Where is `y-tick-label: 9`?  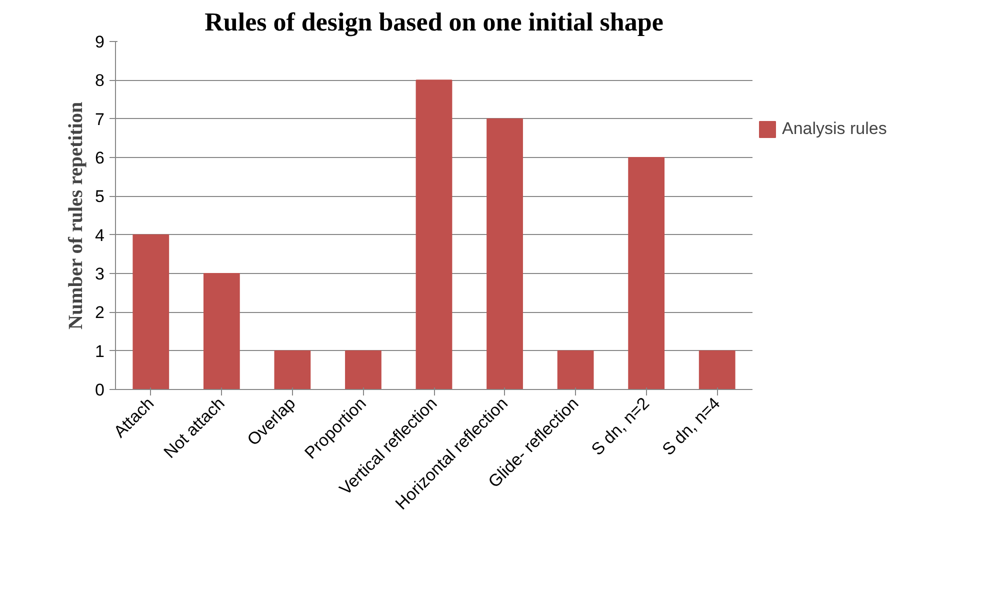 y-tick-label: 9 is located at coordinates (100, 42).